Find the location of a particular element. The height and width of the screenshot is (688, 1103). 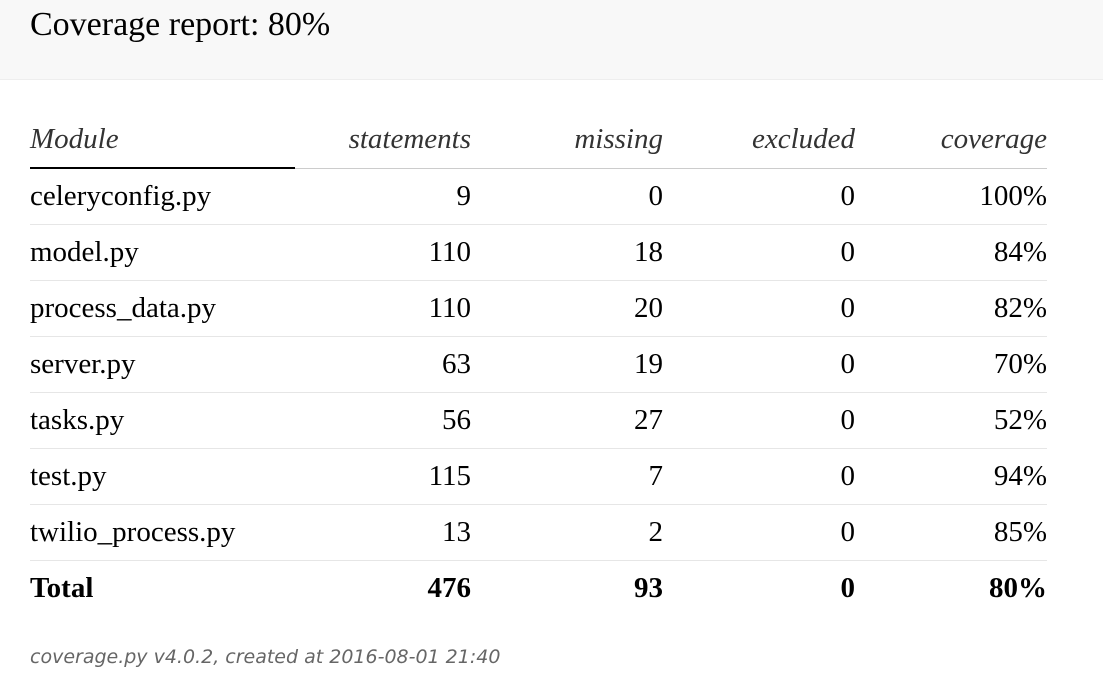

missing-cell: 18 is located at coordinates (567, 252).